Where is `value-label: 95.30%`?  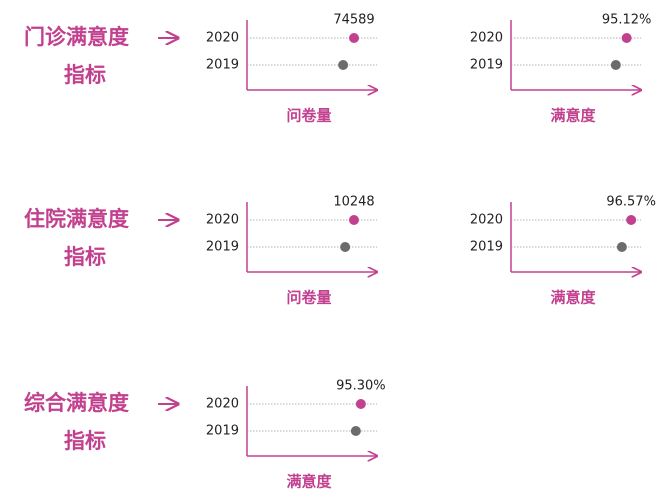 value-label: 95.30% is located at coordinates (361, 386).